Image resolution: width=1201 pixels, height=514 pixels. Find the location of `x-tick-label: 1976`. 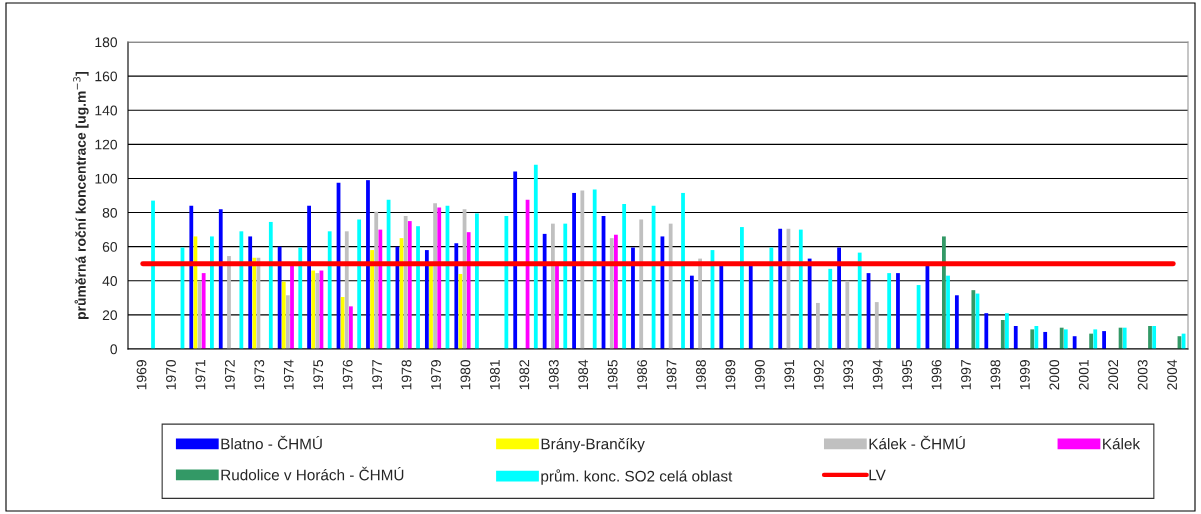

x-tick-label: 1976 is located at coordinates (347, 375).